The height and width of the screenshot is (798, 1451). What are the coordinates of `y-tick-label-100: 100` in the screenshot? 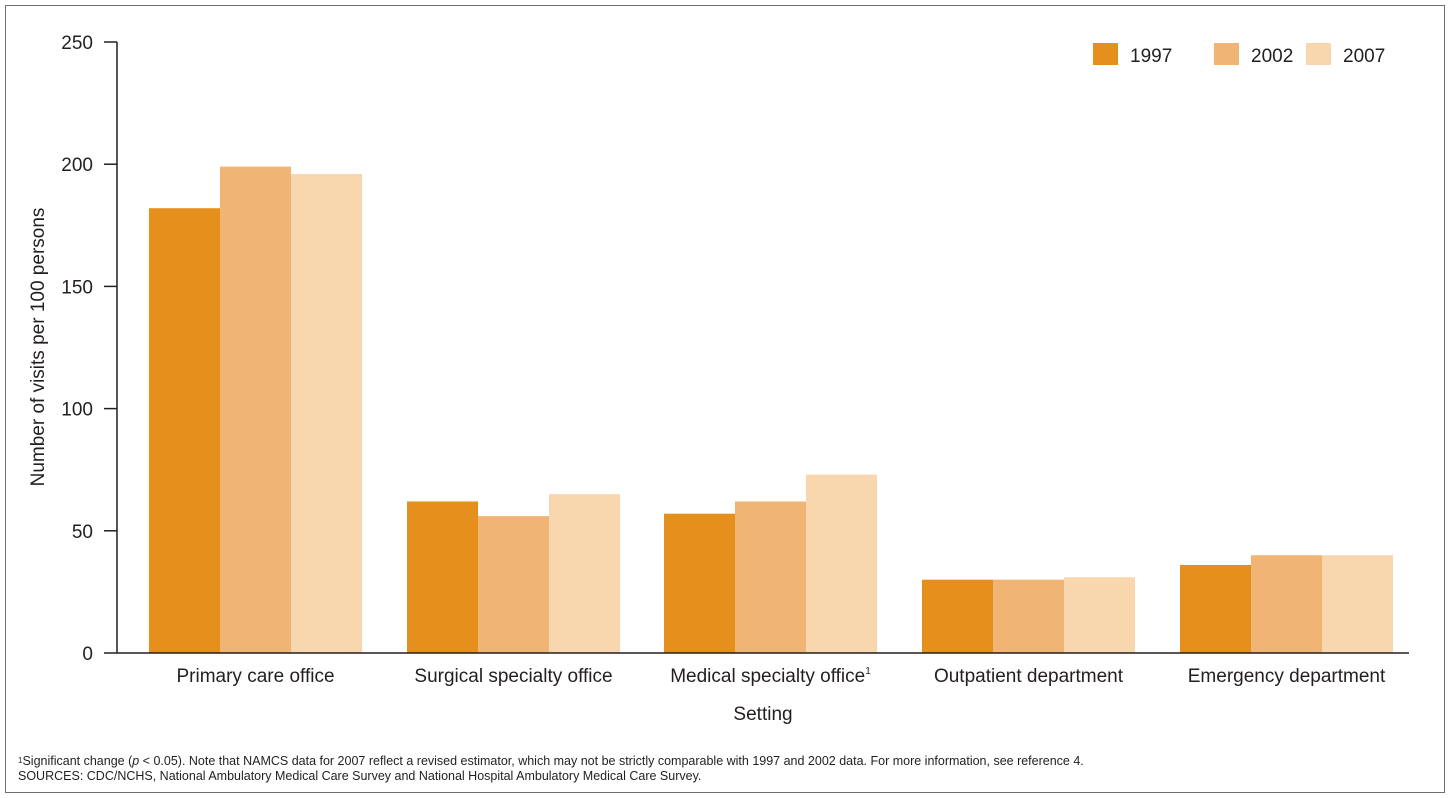 It's located at (77, 410).